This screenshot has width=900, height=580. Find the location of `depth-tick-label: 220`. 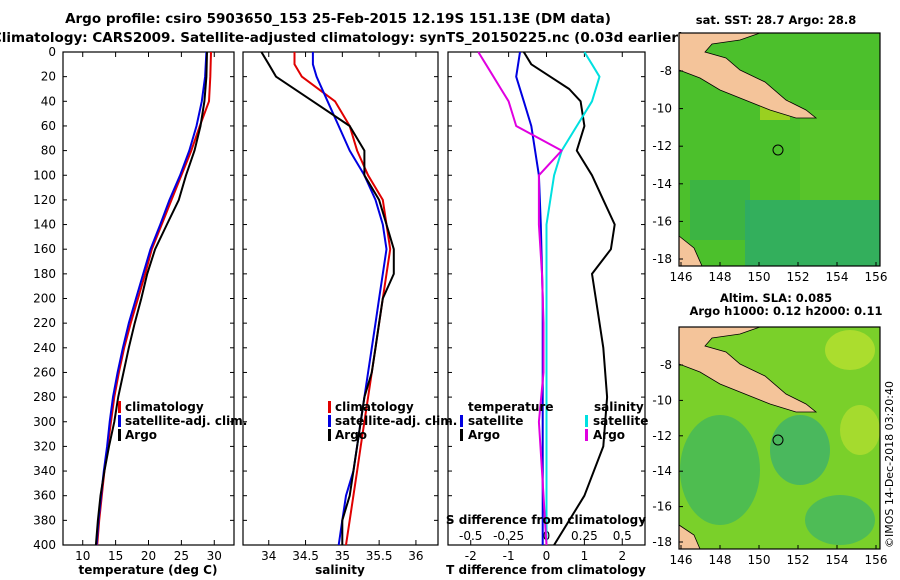

depth-tick-label: 220 is located at coordinates (44, 323).